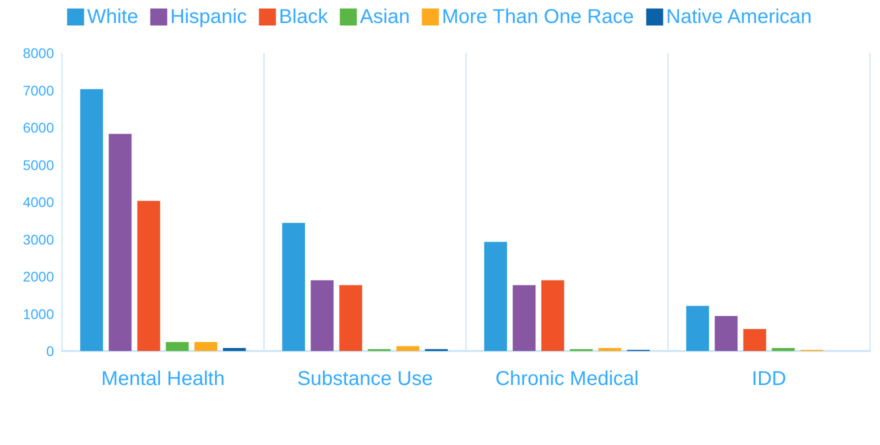 This screenshot has height=445, width=880. What do you see at coordinates (303, 17) in the screenshot?
I see `legend-label: Black` at bounding box center [303, 17].